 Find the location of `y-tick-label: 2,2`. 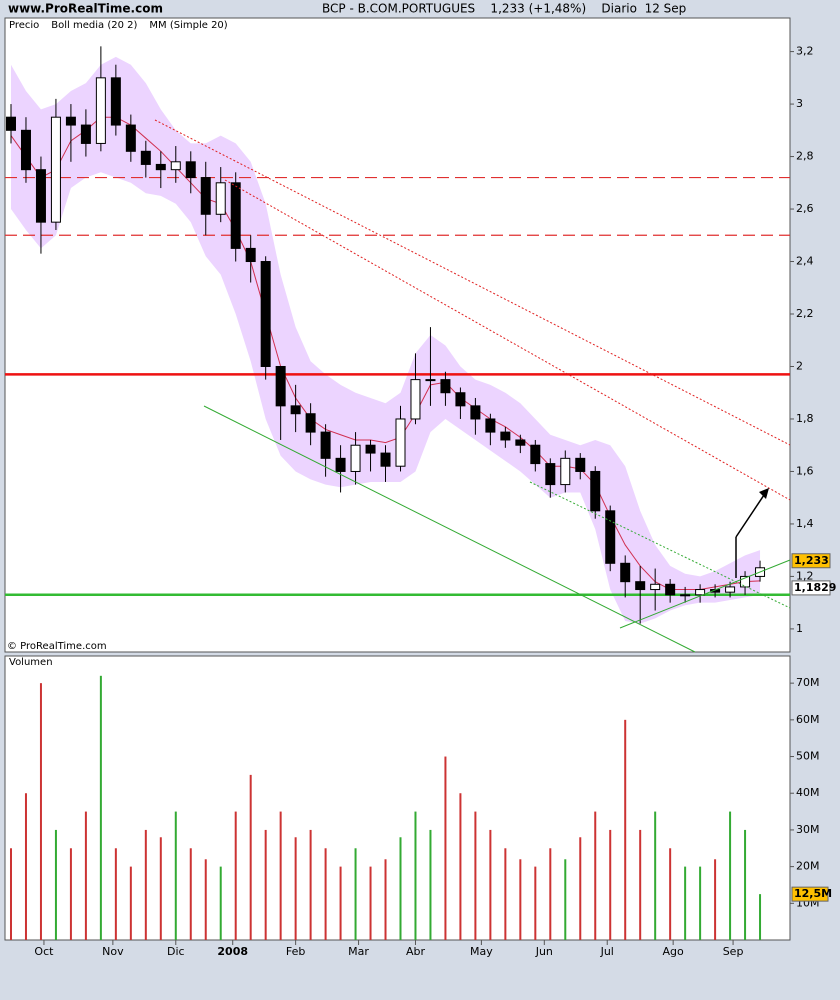

y-tick-label: 2,2 is located at coordinates (805, 313).